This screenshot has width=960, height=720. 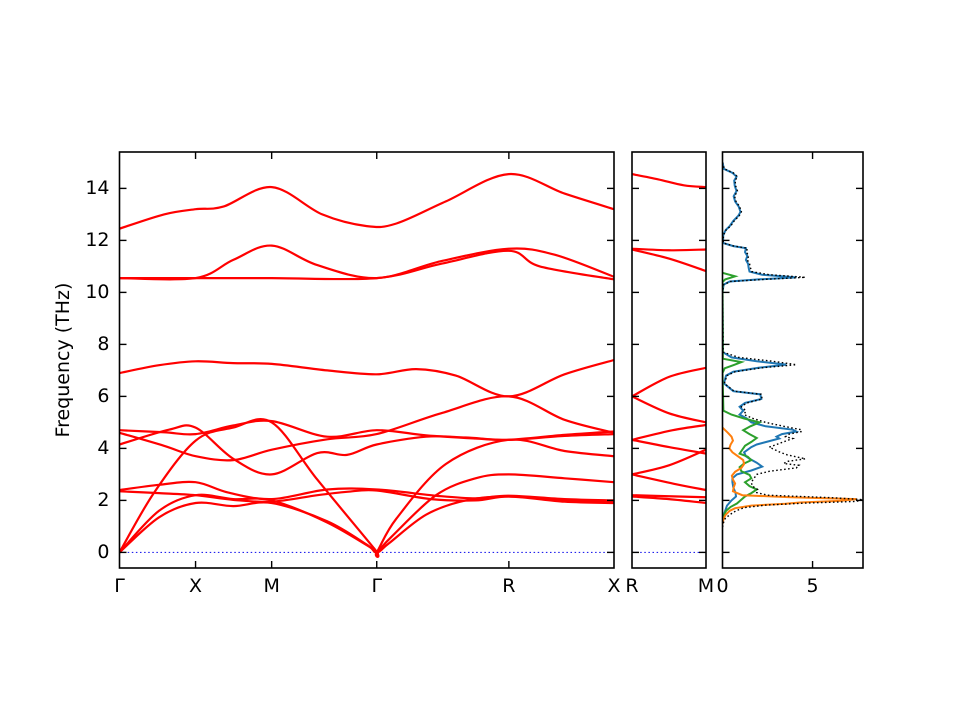 I want to click on x-tick-label: 0, so click(x=722, y=586).